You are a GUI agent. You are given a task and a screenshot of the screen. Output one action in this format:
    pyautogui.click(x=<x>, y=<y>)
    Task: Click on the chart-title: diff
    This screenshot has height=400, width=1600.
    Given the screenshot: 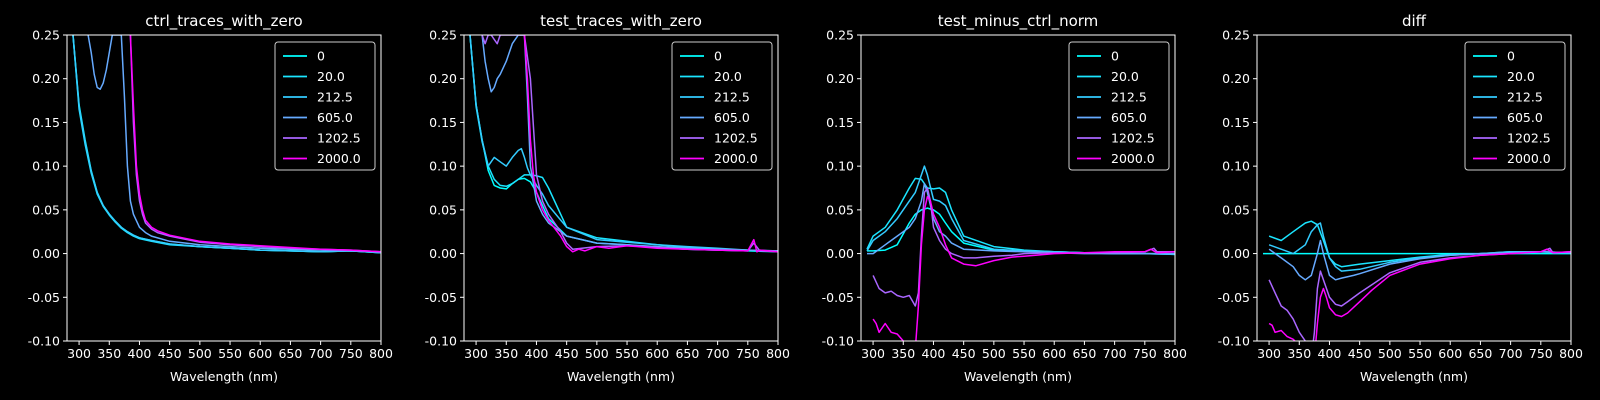 What is the action you would take?
    pyautogui.click(x=1414, y=21)
    